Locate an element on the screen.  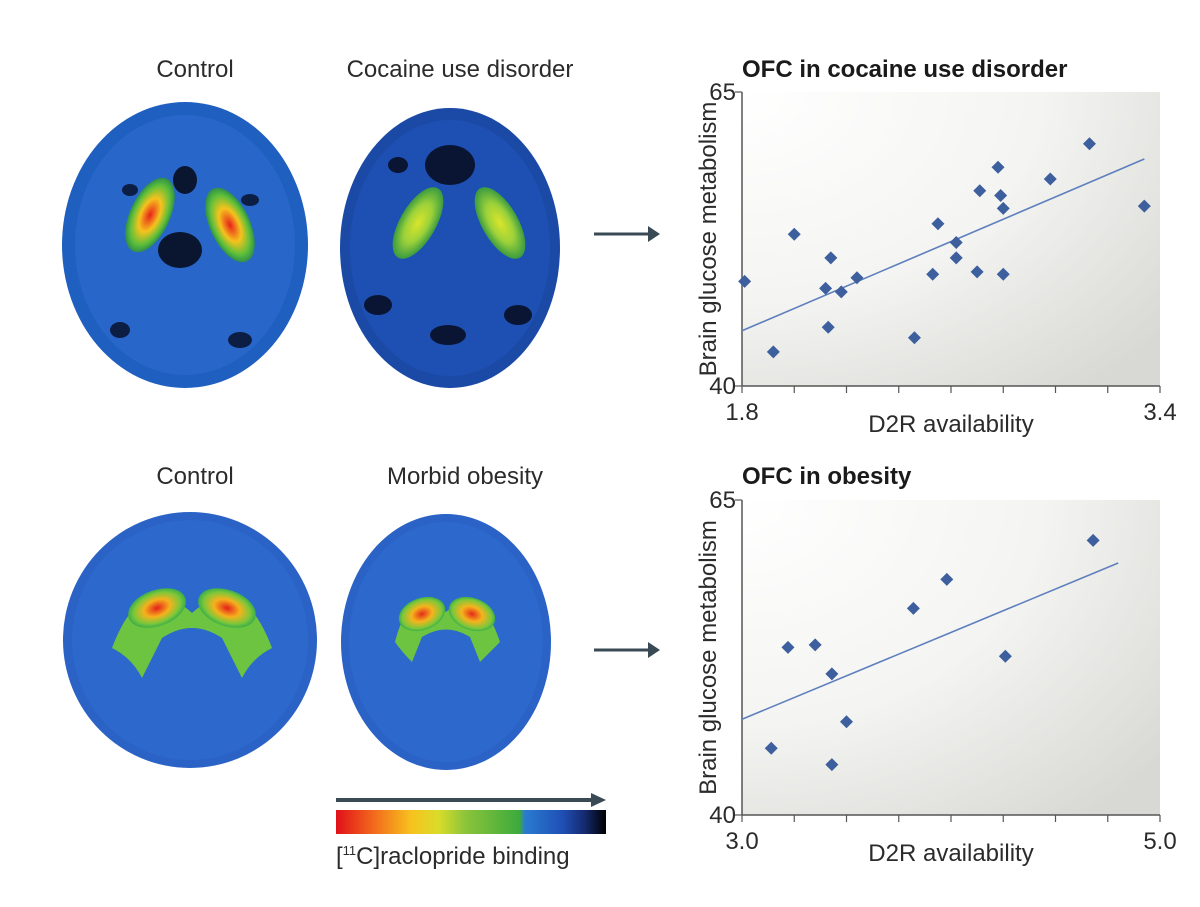
colorbar-arrow-icon is located at coordinates (471, 800).